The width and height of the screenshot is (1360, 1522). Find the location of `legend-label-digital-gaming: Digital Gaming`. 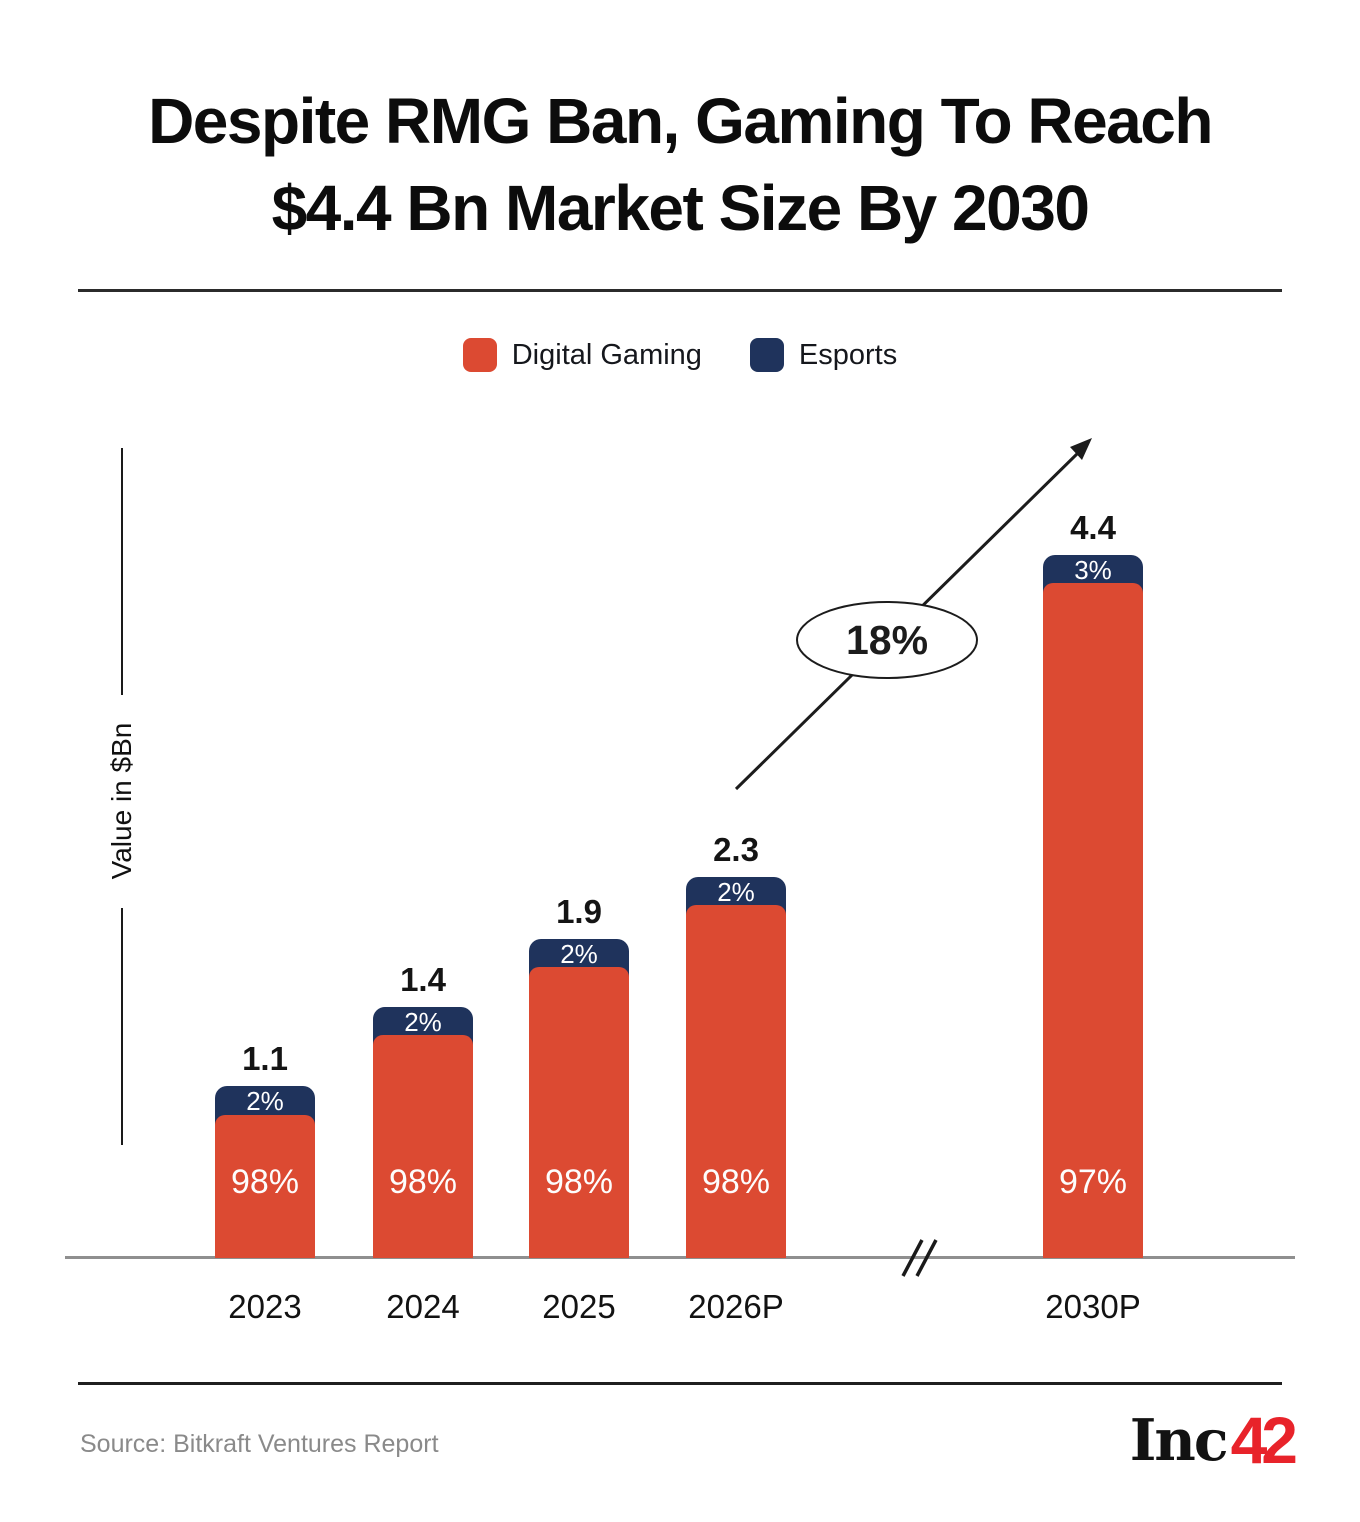

legend-label-digital-gaming: Digital Gaming is located at coordinates (606, 354).